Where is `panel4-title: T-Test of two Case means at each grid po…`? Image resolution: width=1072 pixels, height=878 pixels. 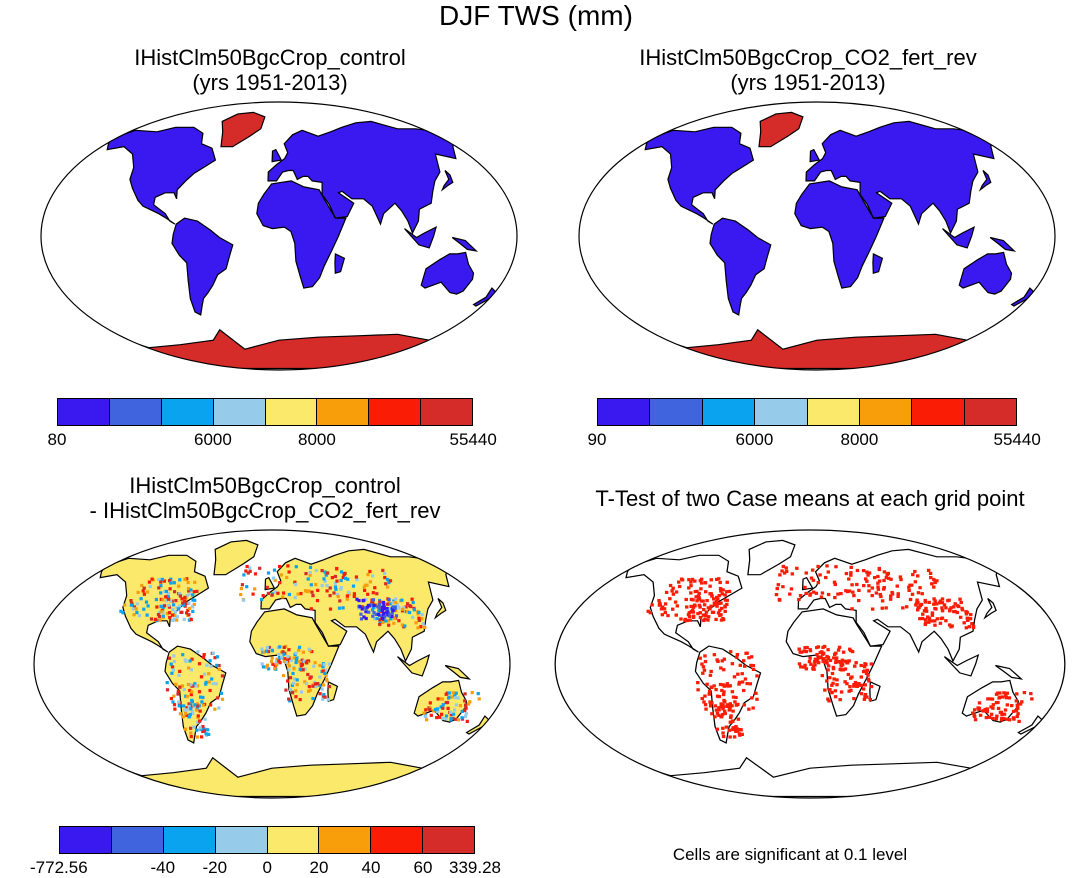
panel4-title: T-Test of two Case means at each grid po… is located at coordinates (810, 498).